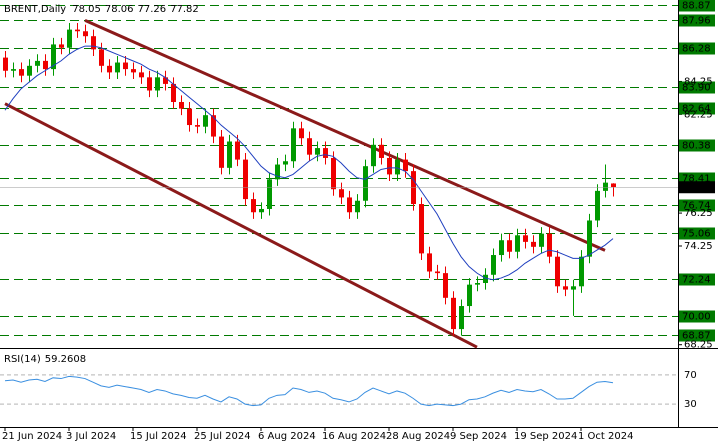  I want to click on x-tick-label: 3 Jul 2024, so click(91, 436).